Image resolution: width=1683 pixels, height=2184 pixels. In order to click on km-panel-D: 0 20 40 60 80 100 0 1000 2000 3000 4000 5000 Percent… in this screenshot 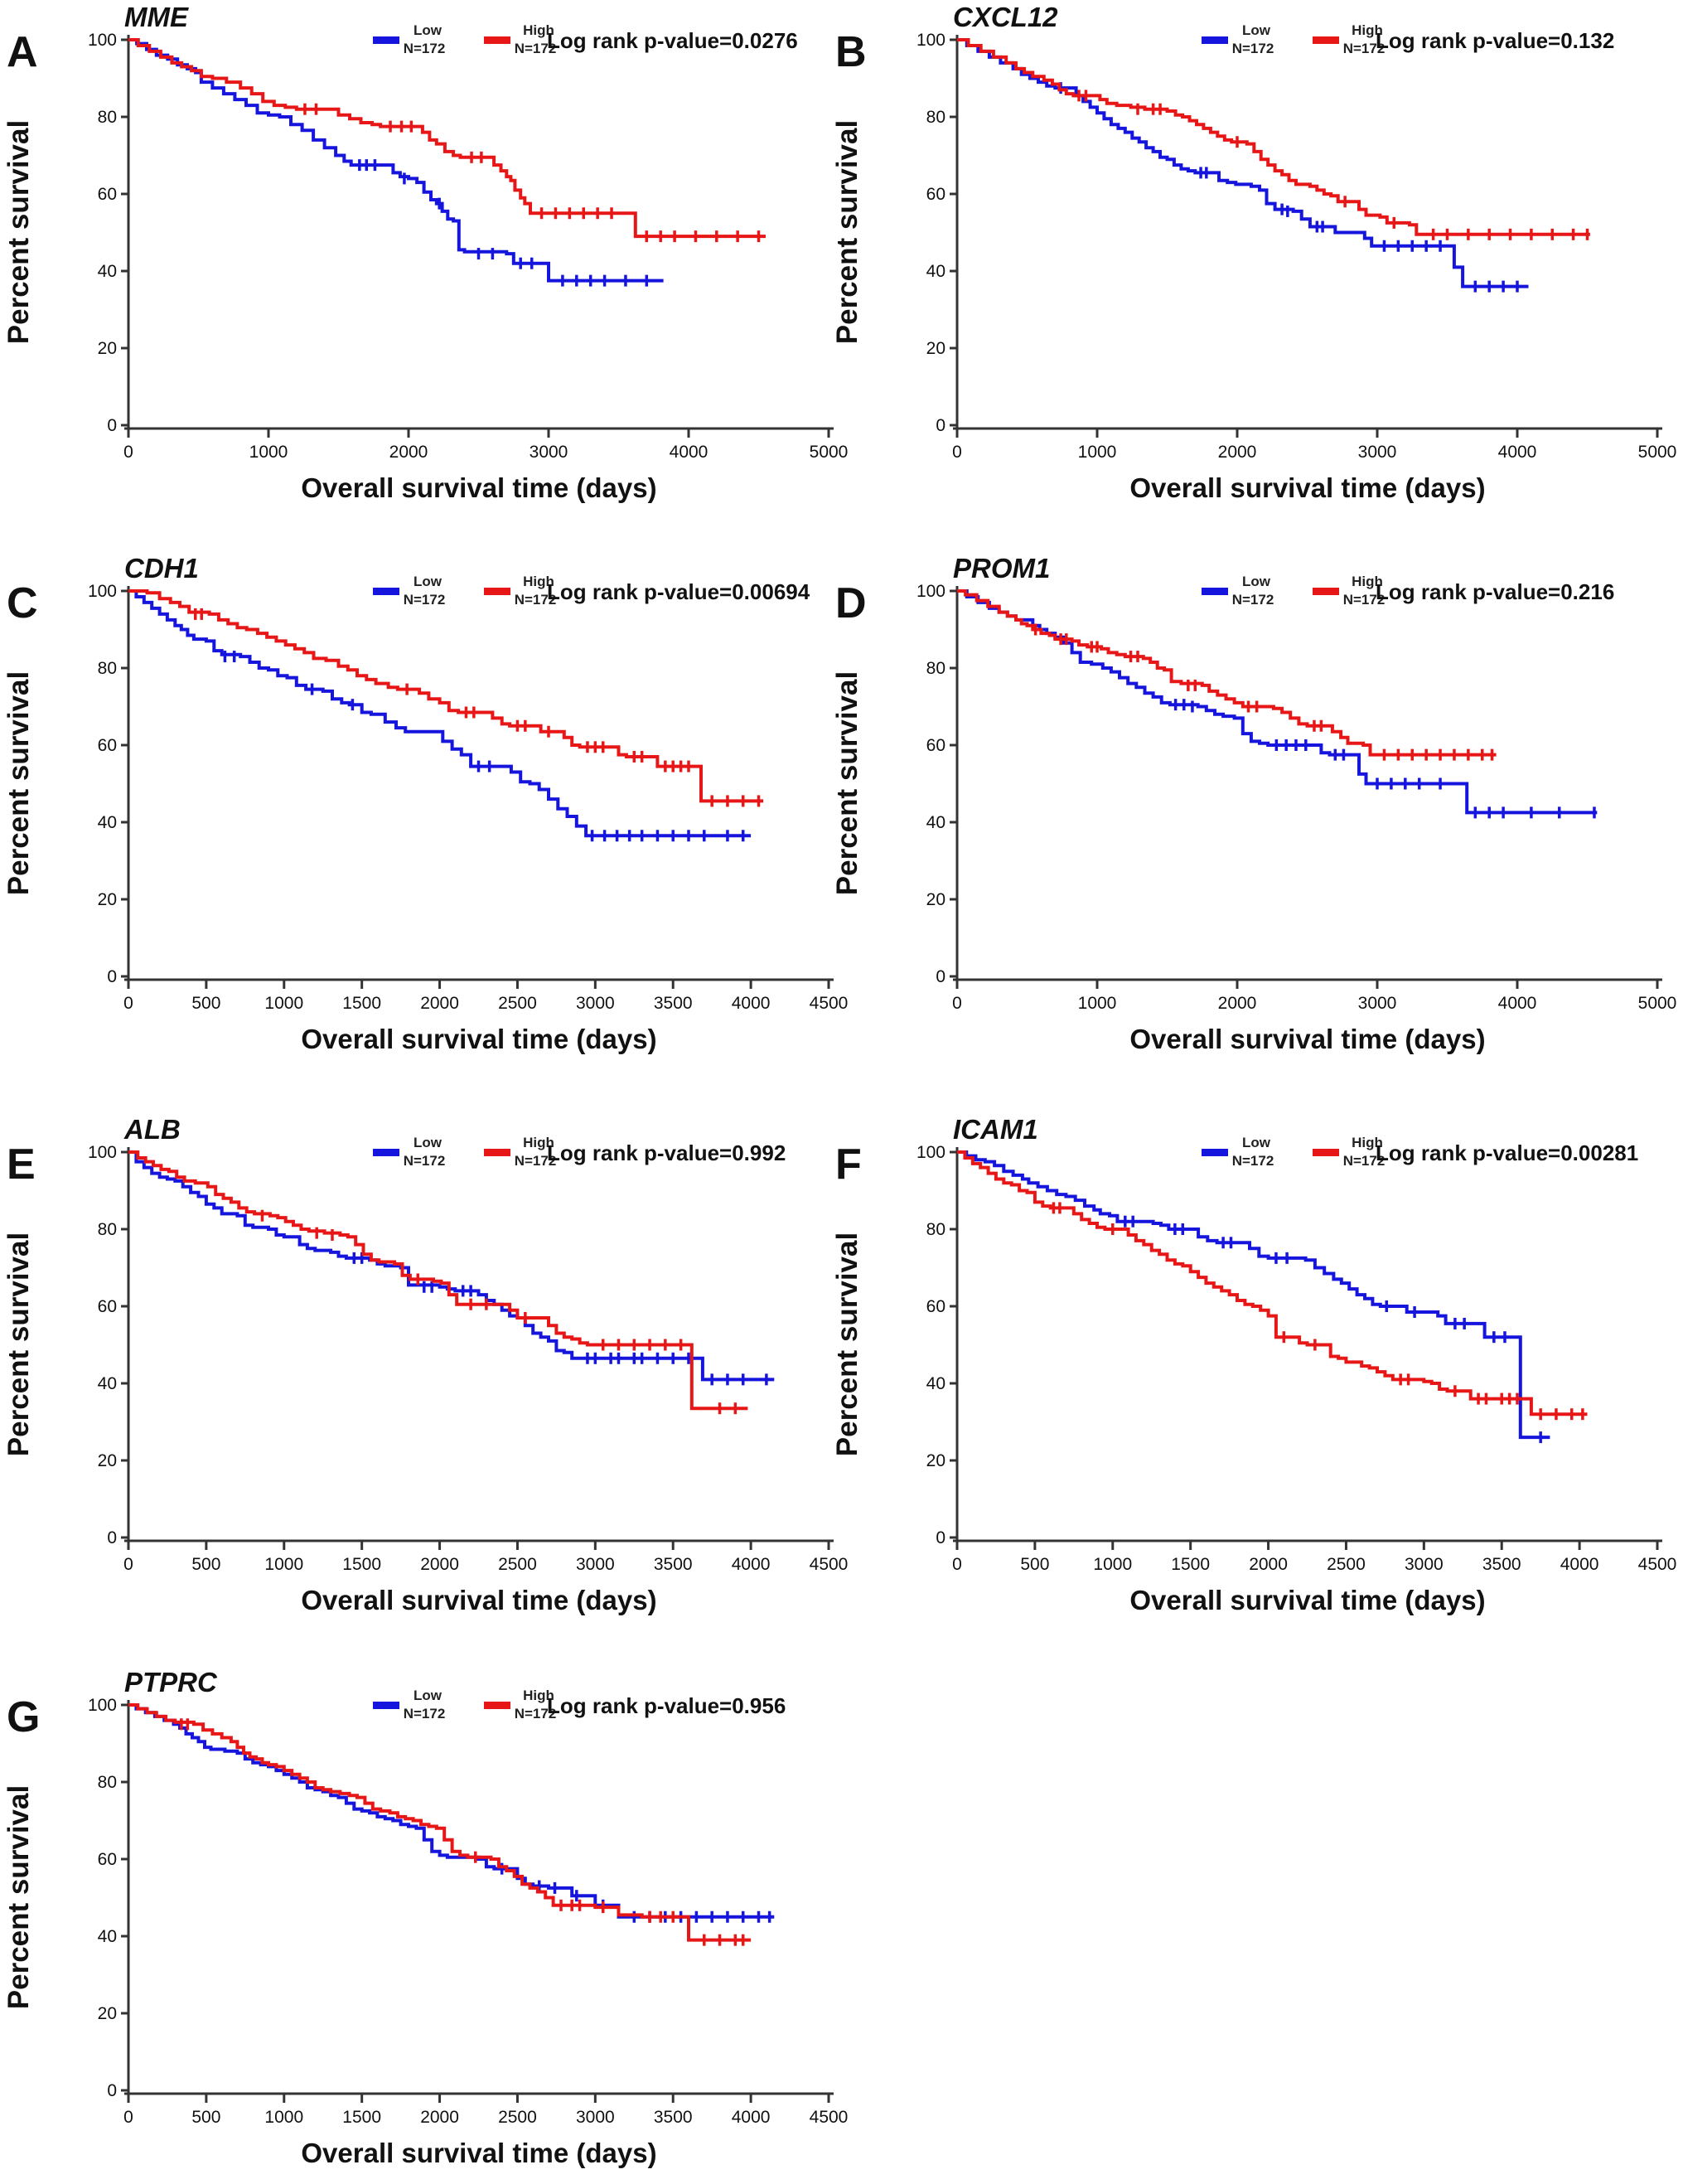, I will do `click(1252, 824)`.